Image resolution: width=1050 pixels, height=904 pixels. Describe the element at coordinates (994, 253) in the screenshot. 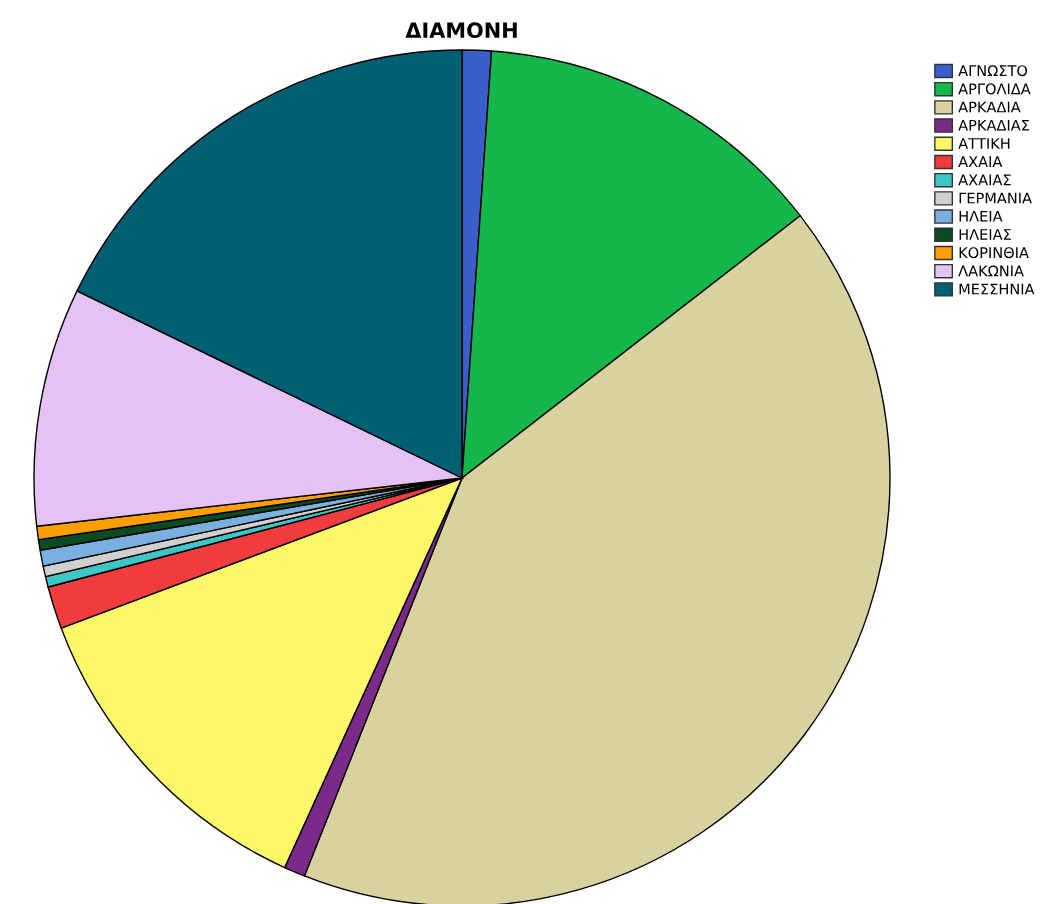

I see `legend-label: ΚΟΡΙΝΘΙΑ` at that location.